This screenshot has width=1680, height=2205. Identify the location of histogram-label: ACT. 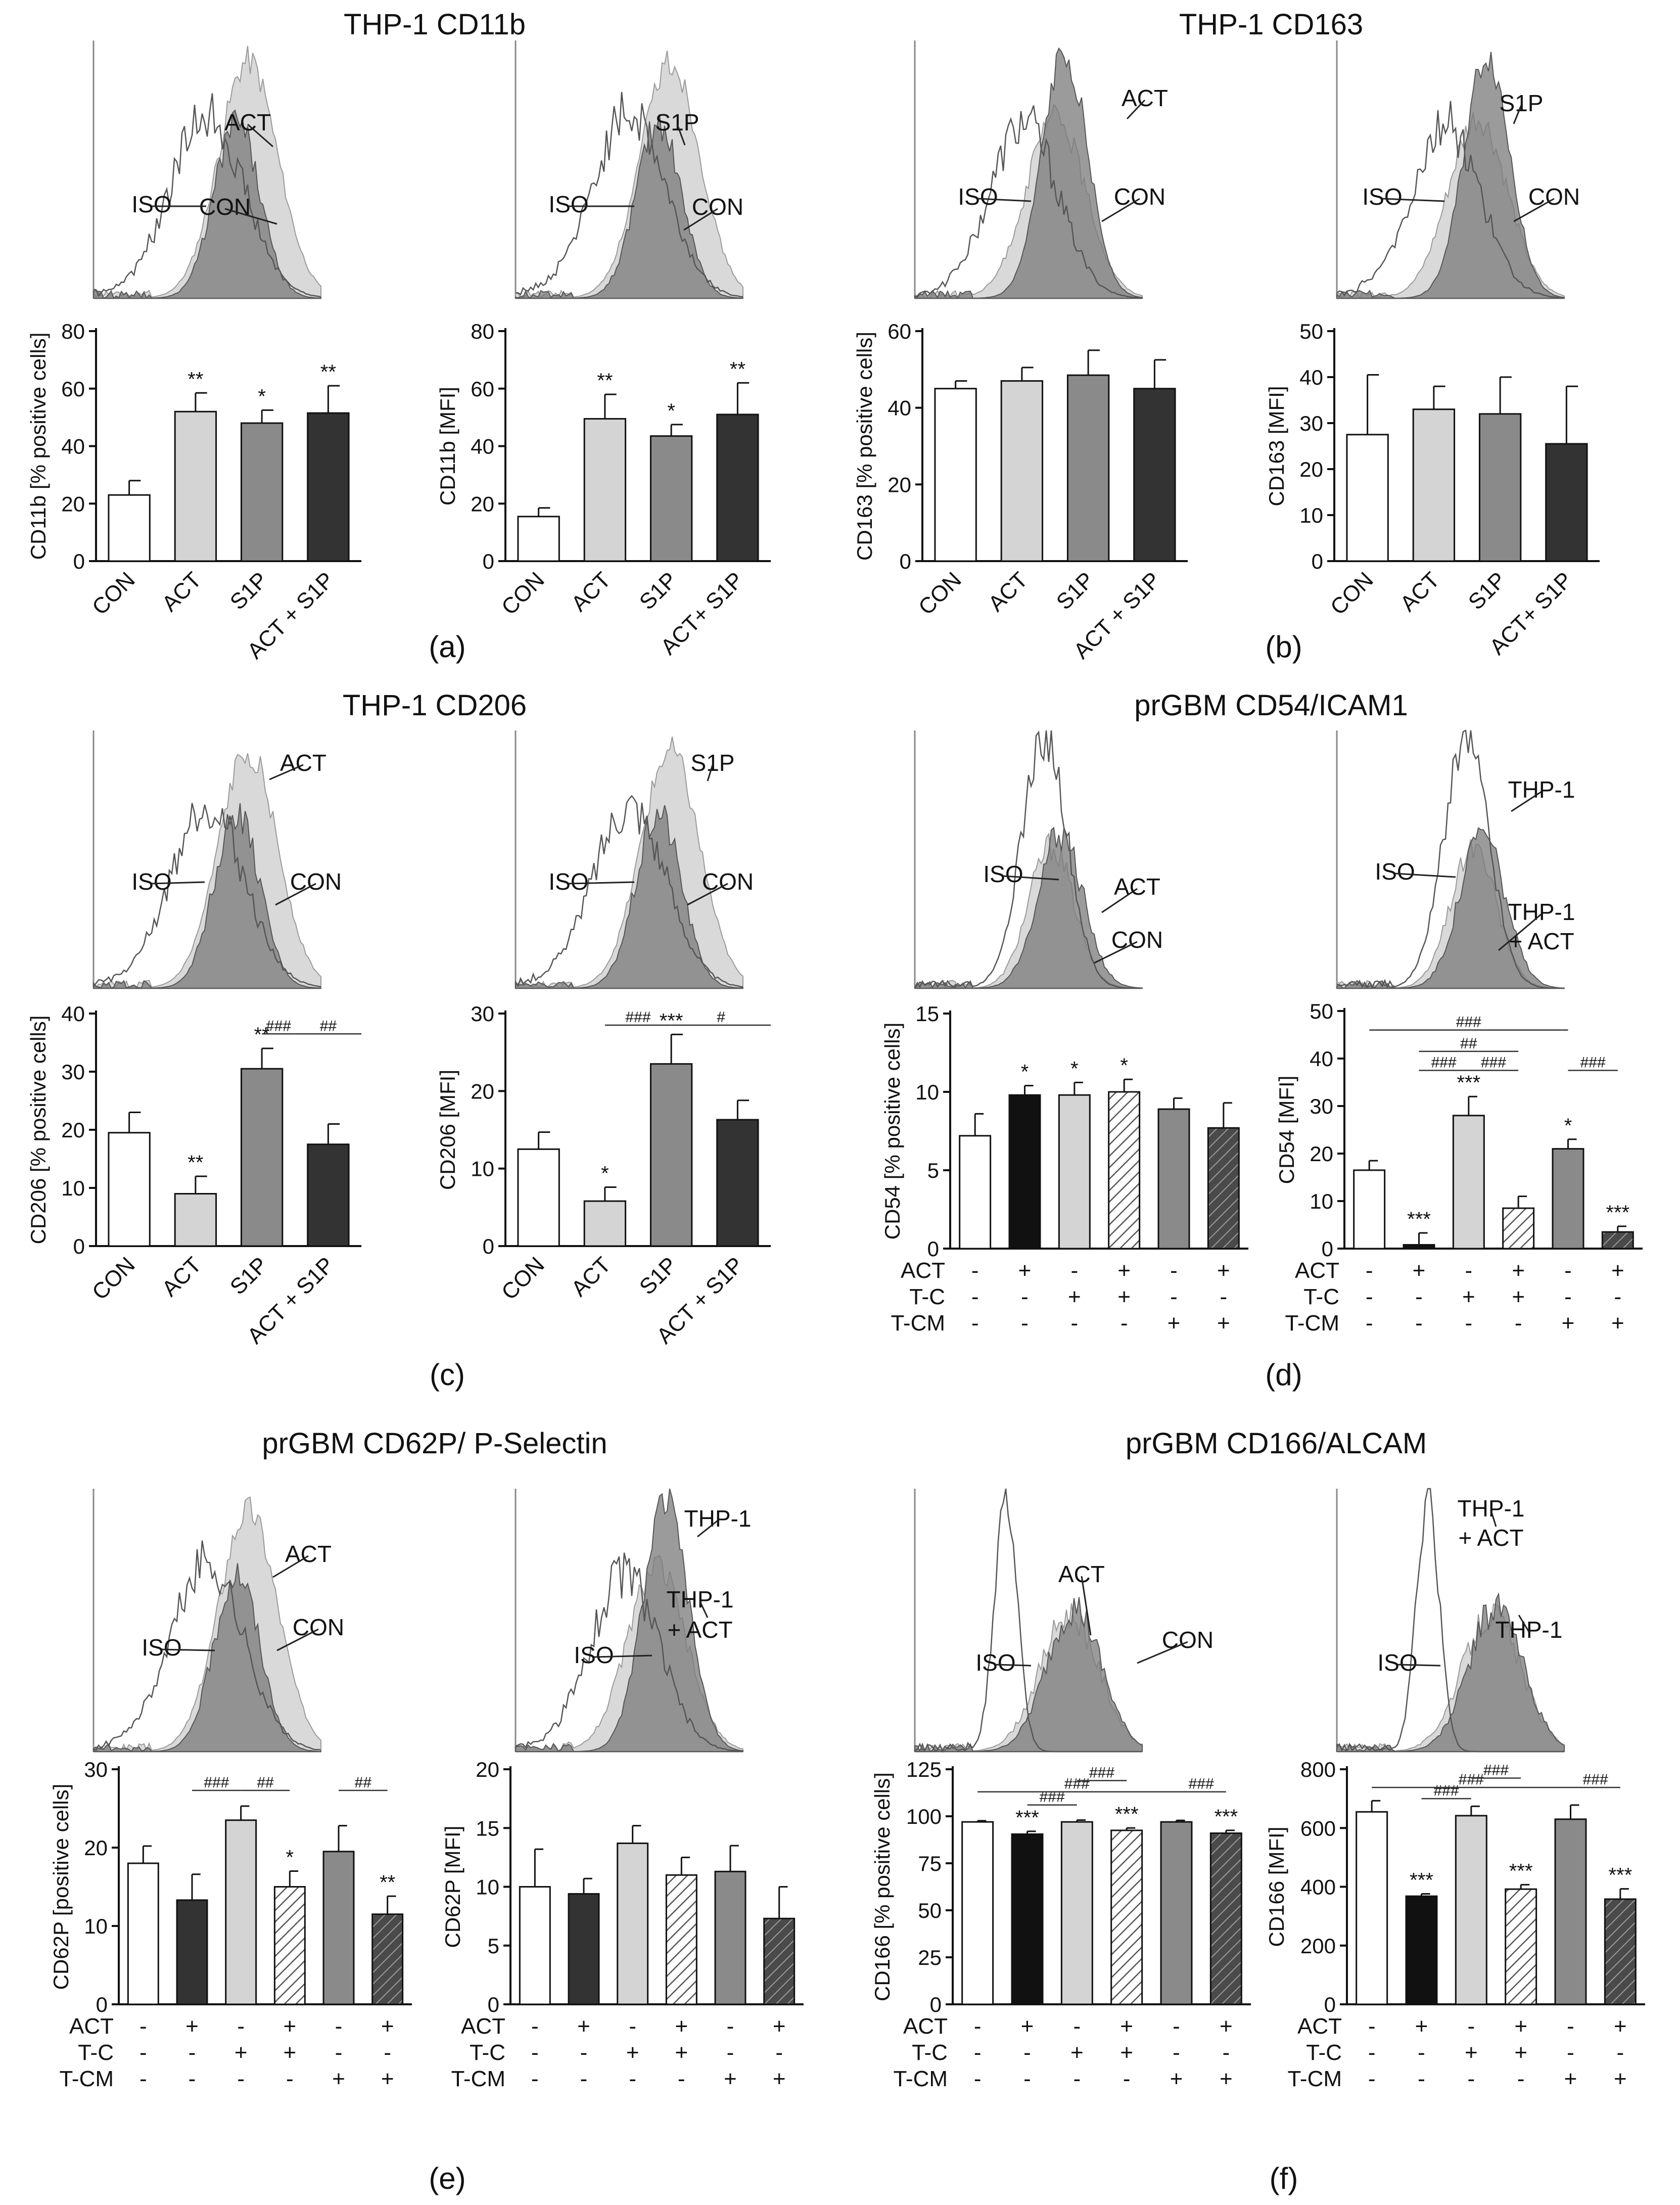
(247, 122).